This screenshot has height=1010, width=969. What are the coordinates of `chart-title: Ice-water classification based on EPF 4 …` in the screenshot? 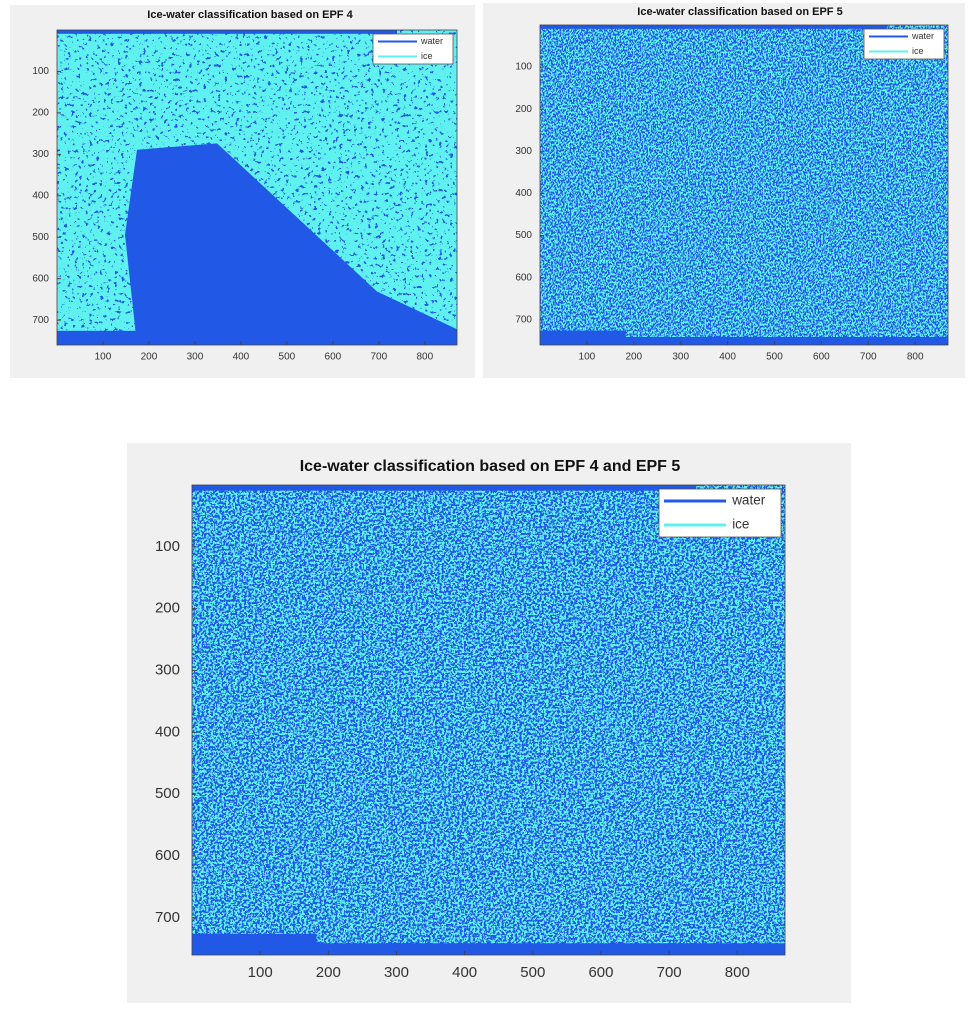 It's located at (490, 466).